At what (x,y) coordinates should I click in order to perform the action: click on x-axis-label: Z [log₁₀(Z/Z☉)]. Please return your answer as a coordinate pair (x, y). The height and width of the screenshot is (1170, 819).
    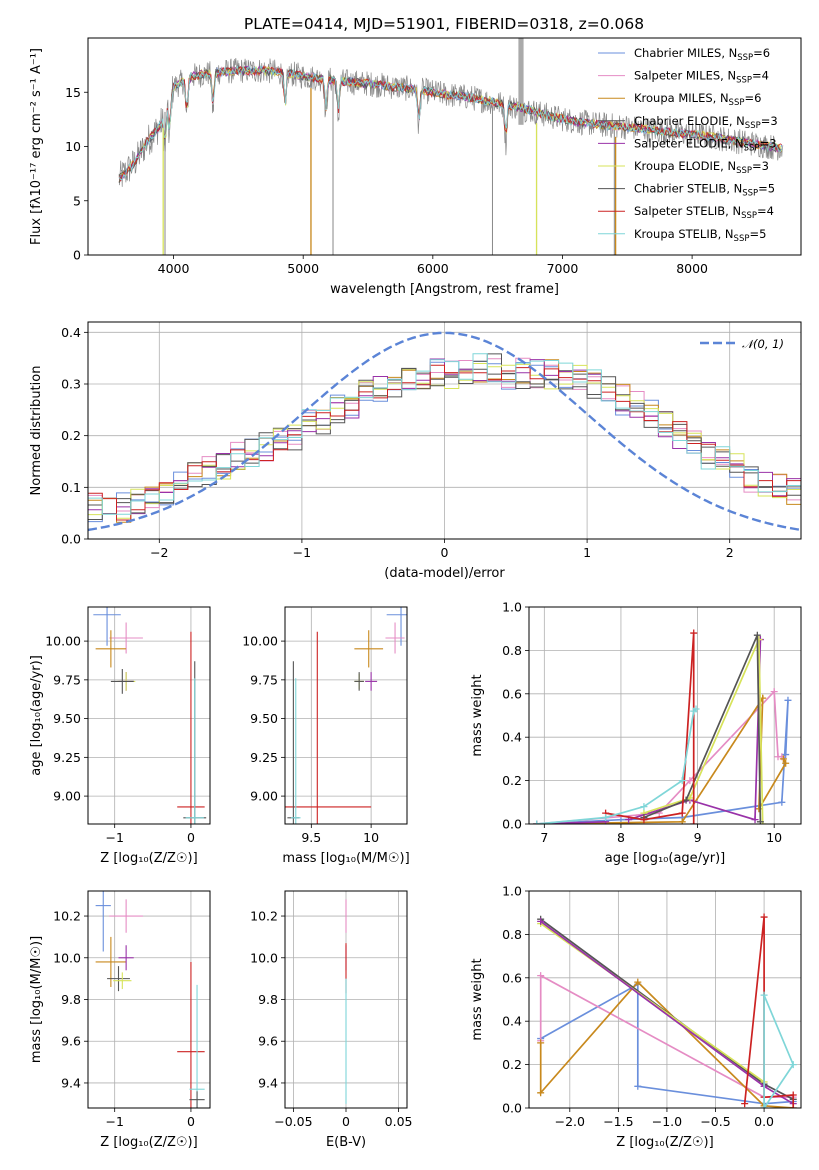
    Looking at the image, I should click on (148, 1142).